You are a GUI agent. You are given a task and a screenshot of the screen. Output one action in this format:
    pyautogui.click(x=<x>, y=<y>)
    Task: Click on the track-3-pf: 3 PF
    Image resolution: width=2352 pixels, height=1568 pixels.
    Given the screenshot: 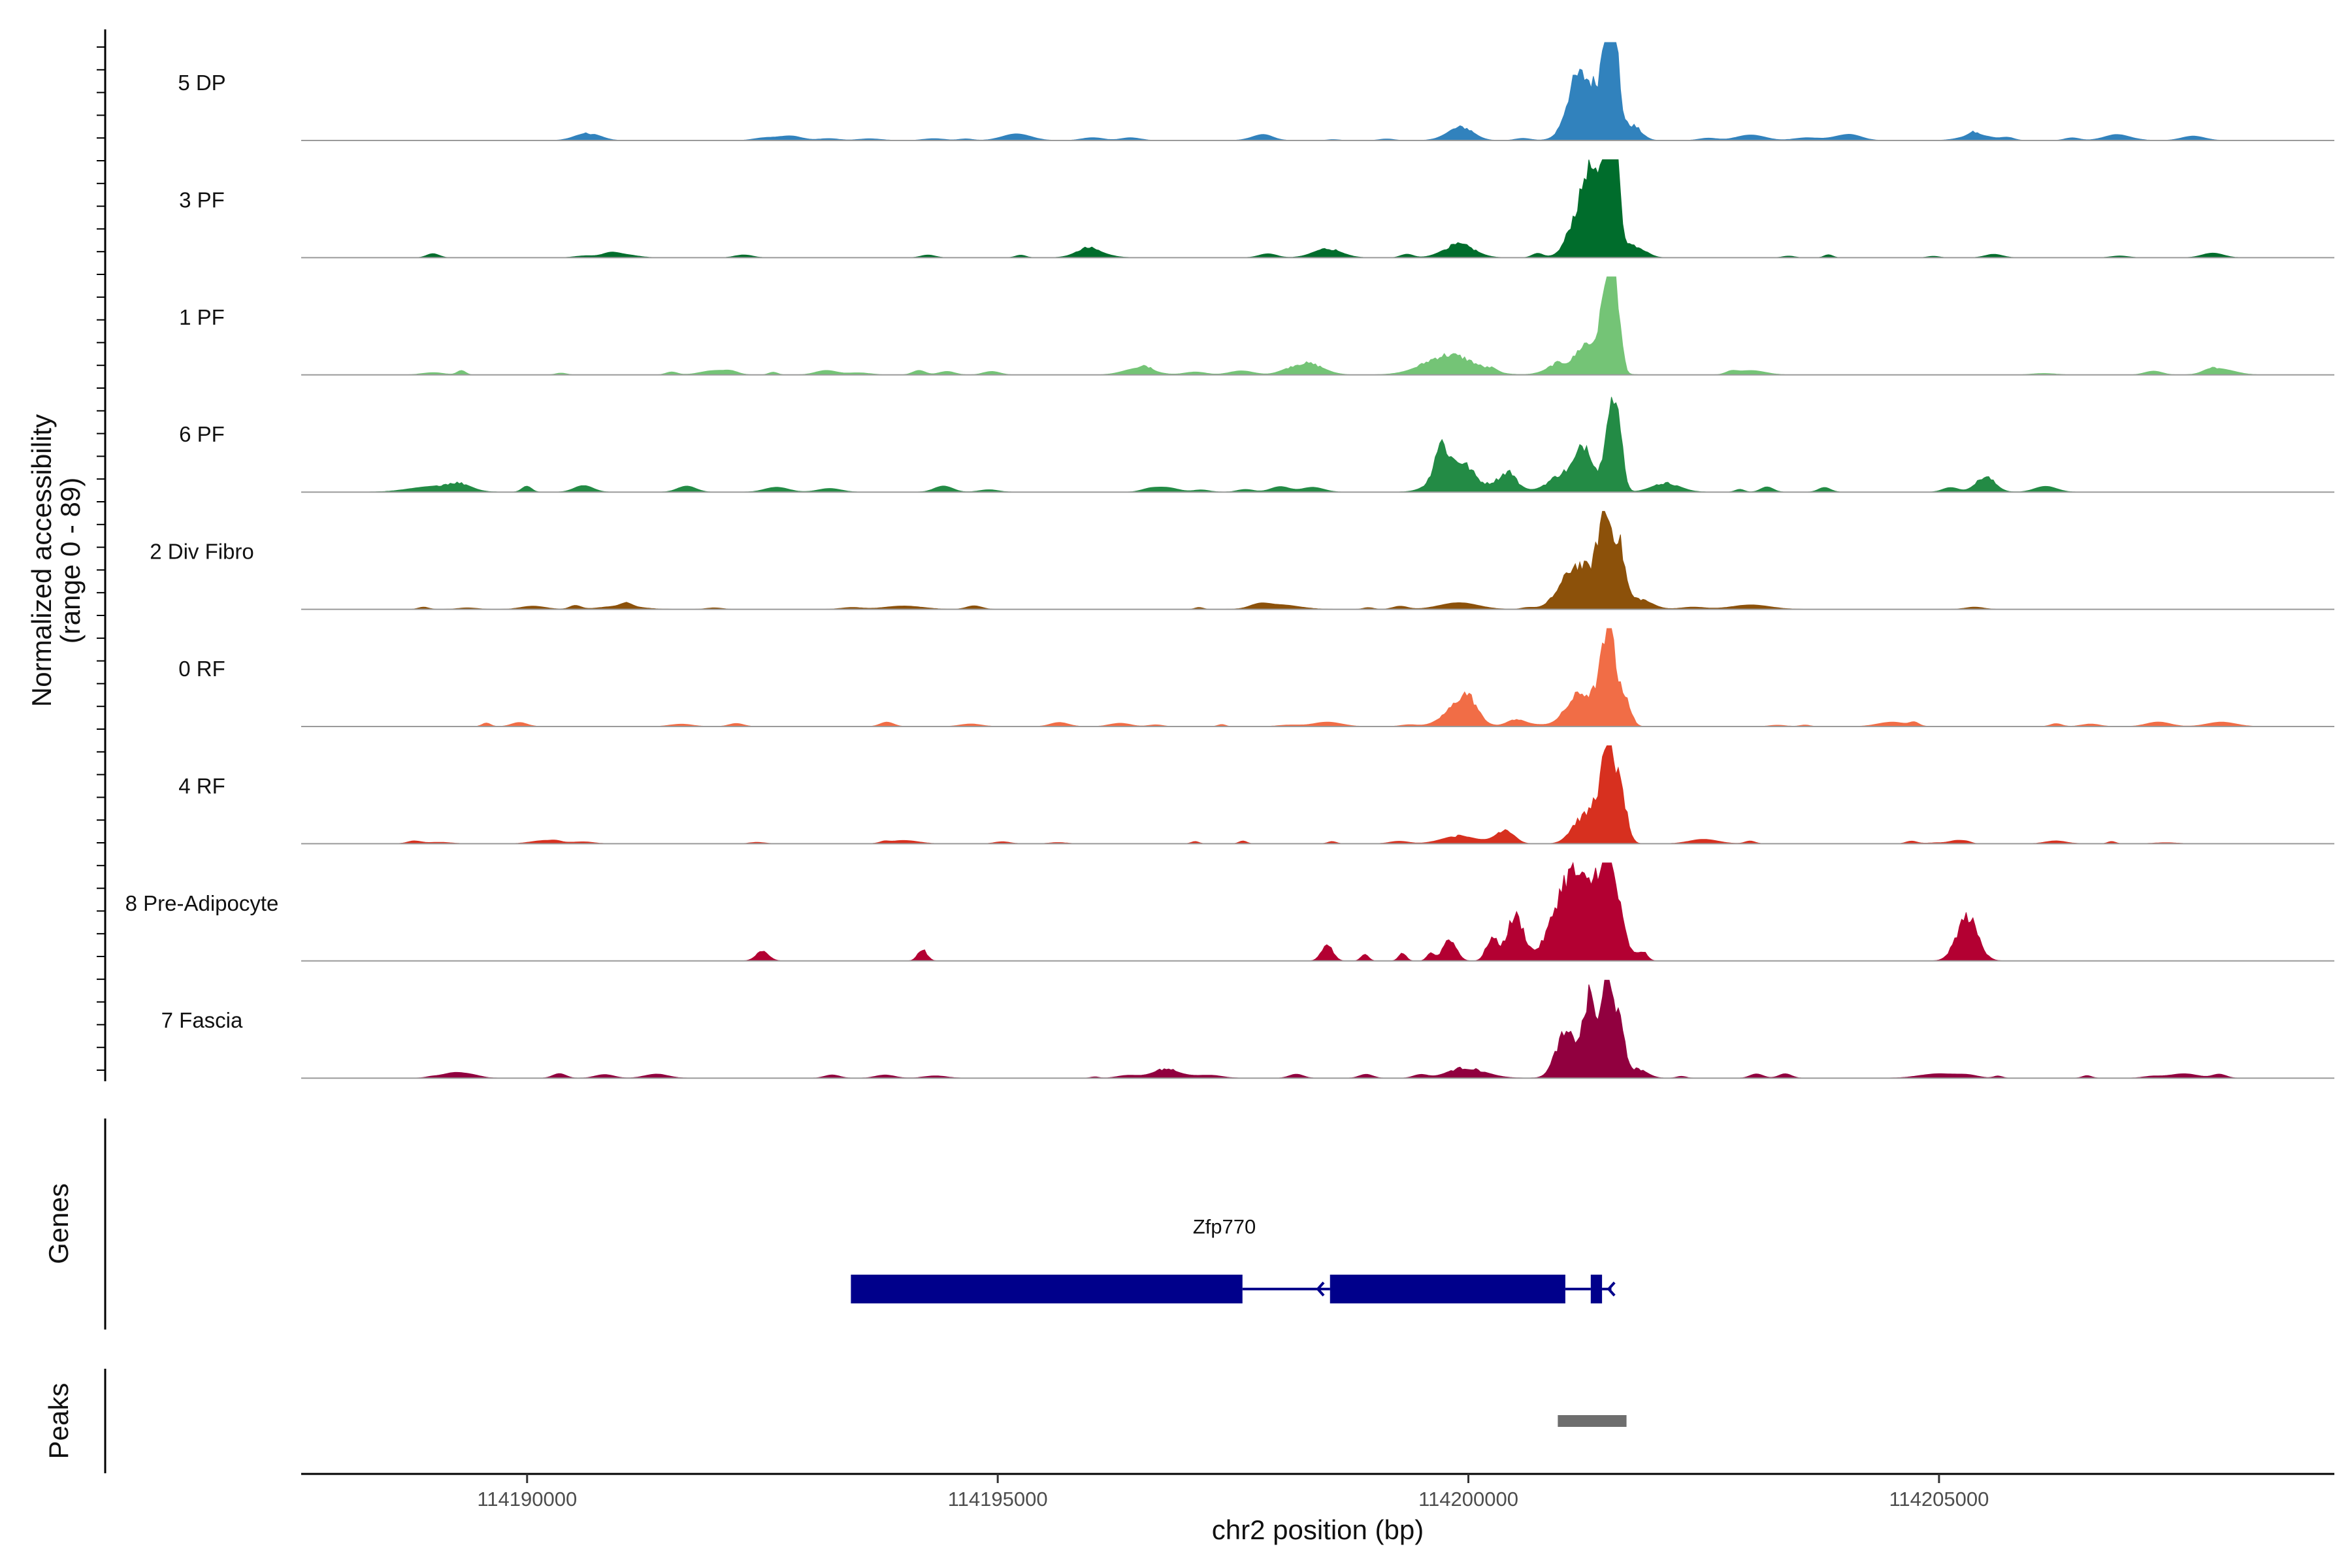 What is the action you would take?
    pyautogui.click(x=1256, y=209)
    